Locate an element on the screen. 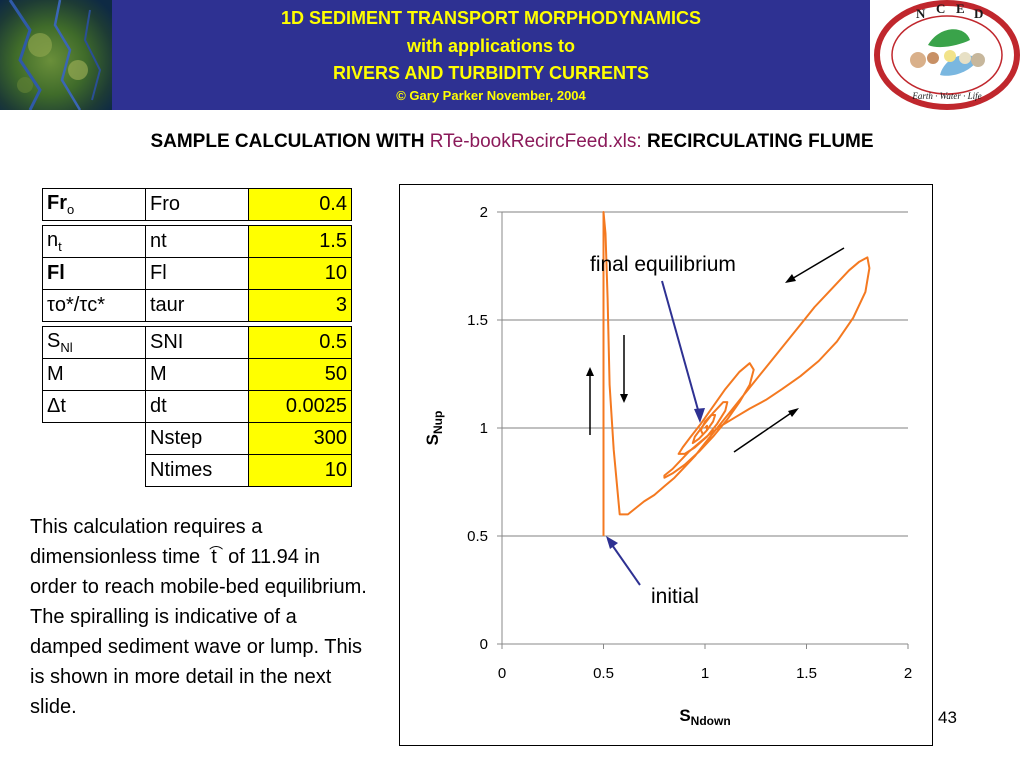 Image resolution: width=1024 pixels, height=768 pixels. table-row: Ntimes 10 is located at coordinates (197, 470).